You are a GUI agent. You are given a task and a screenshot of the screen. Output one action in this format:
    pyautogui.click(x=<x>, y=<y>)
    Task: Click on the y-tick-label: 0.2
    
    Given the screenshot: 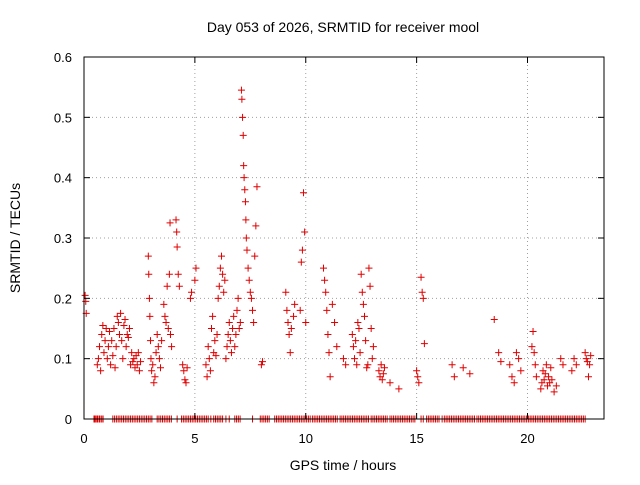 What is the action you would take?
    pyautogui.click(x=63, y=298)
    